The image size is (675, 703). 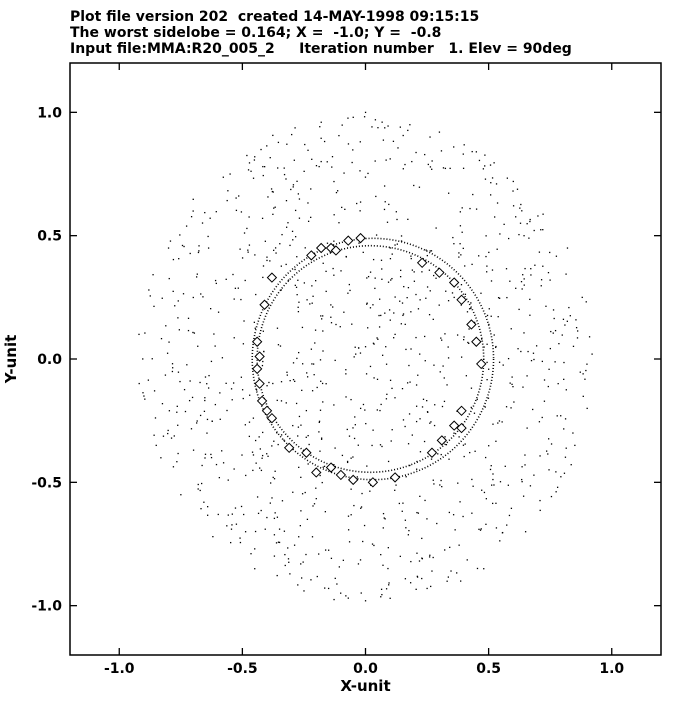 What do you see at coordinates (46, 483) in the screenshot?
I see `y-tick-label: -0.5` at bounding box center [46, 483].